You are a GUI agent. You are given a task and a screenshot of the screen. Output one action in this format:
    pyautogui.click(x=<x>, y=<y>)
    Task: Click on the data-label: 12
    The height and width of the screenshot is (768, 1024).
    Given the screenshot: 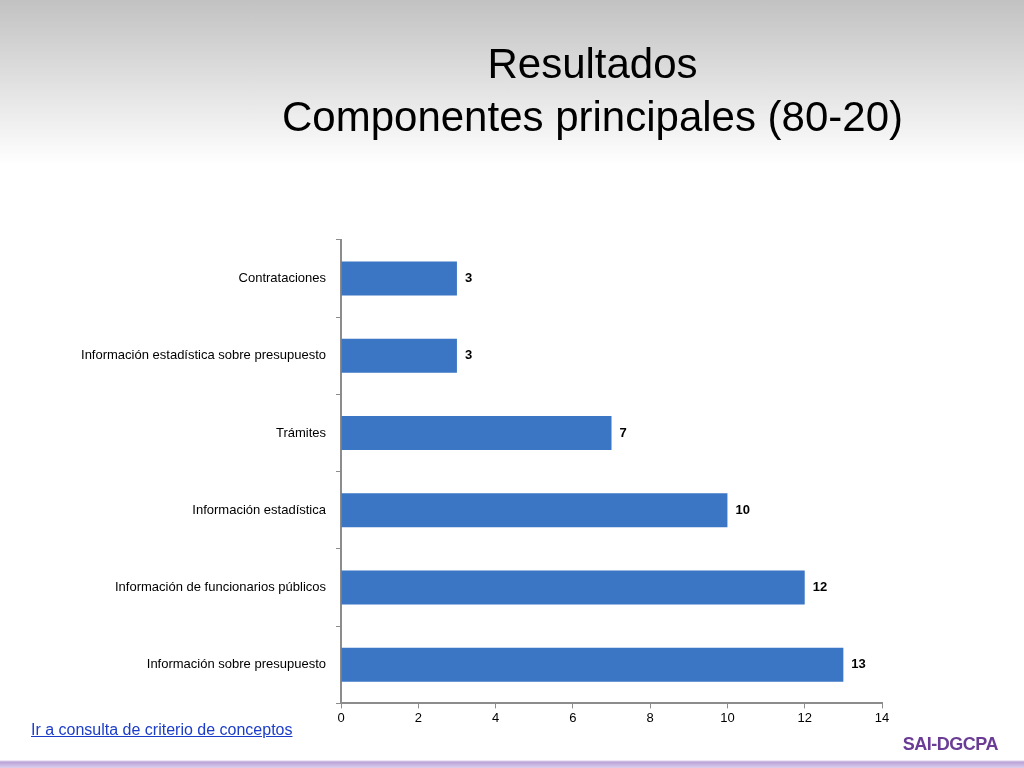 What is the action you would take?
    pyautogui.click(x=820, y=587)
    